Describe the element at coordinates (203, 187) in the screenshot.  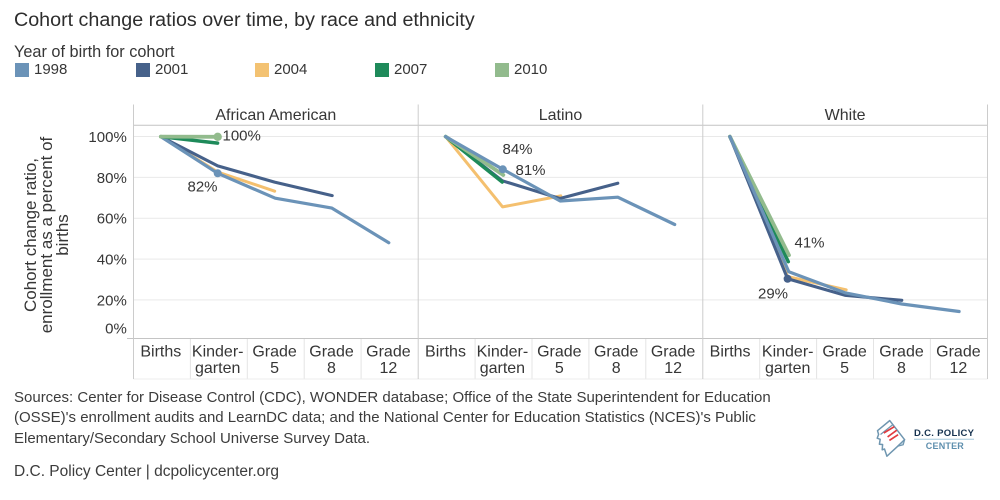
I see `svg-text: 82%` at that location.